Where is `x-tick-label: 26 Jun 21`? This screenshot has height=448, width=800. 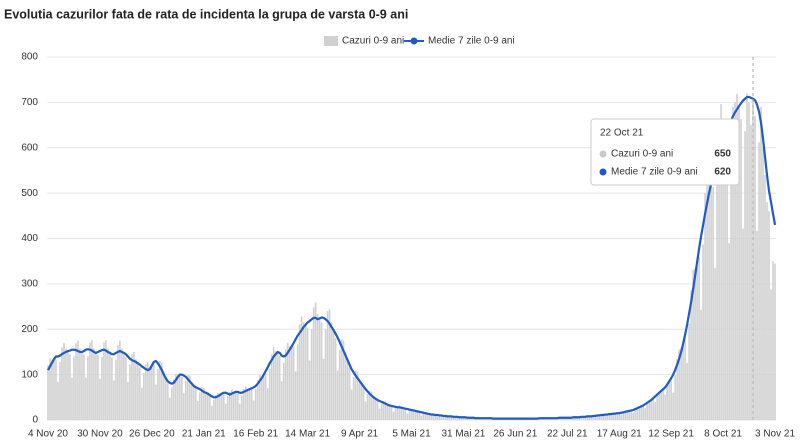
x-tick-label: 26 Jun 21 is located at coordinates (515, 434).